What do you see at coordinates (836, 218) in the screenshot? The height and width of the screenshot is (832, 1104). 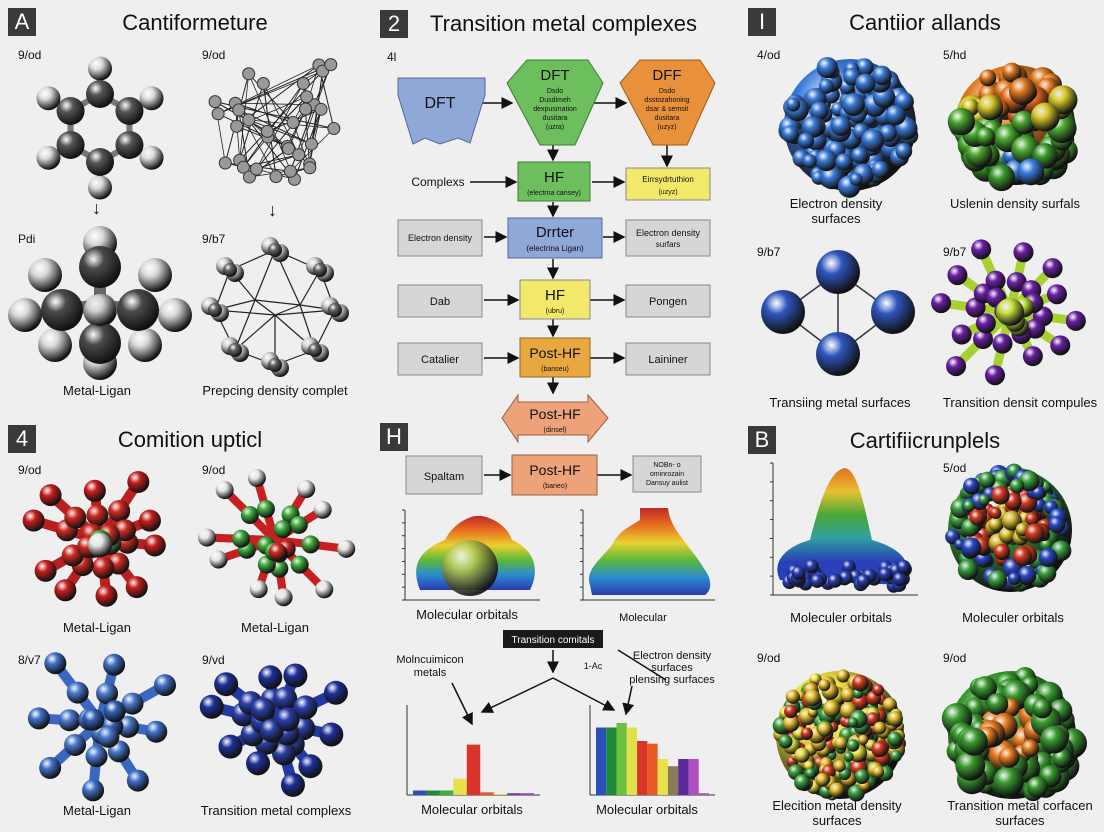 I see `caption-line: surfaces` at bounding box center [836, 218].